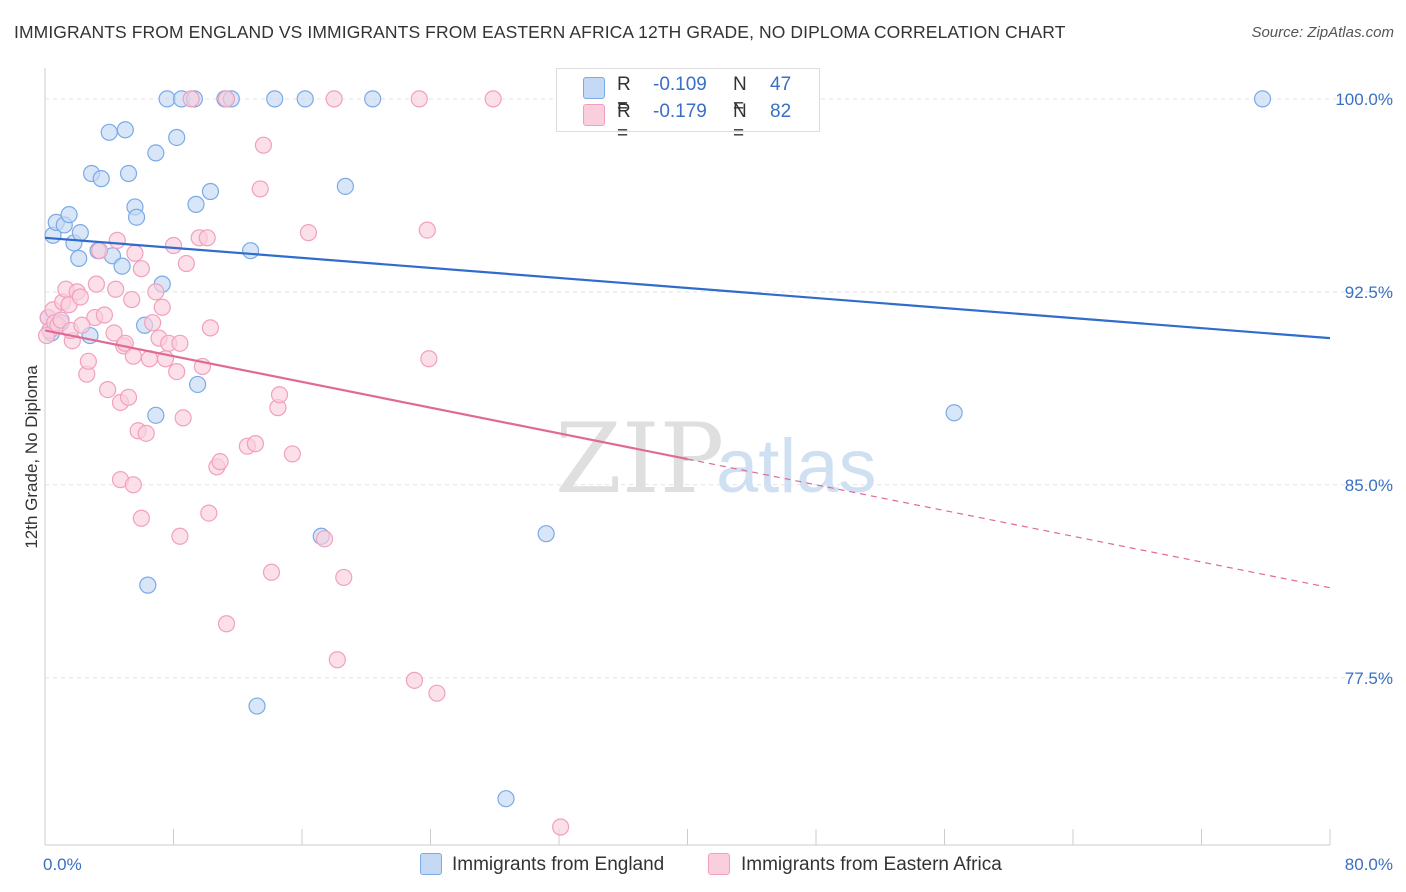 The image size is (1406, 892). What do you see at coordinates (62, 864) in the screenshot?
I see `x-tick-label: 0.0%` at bounding box center [62, 864].